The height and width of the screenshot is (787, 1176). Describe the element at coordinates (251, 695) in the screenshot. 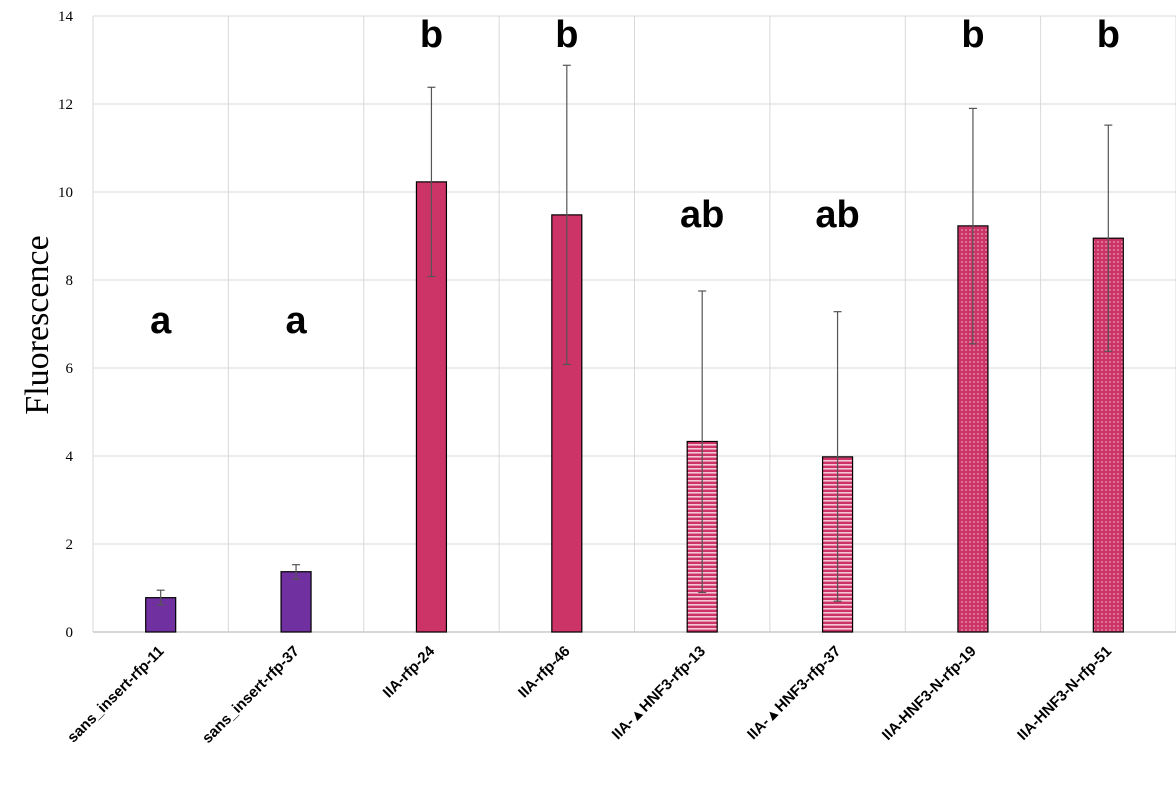

I see `x-tick-label: sans_insert-rfp-37` at that location.